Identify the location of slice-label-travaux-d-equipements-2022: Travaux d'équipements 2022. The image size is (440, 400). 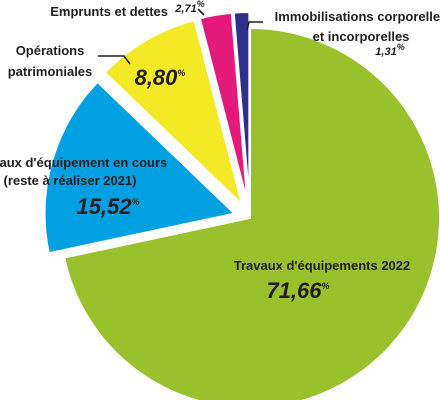
(322, 265).